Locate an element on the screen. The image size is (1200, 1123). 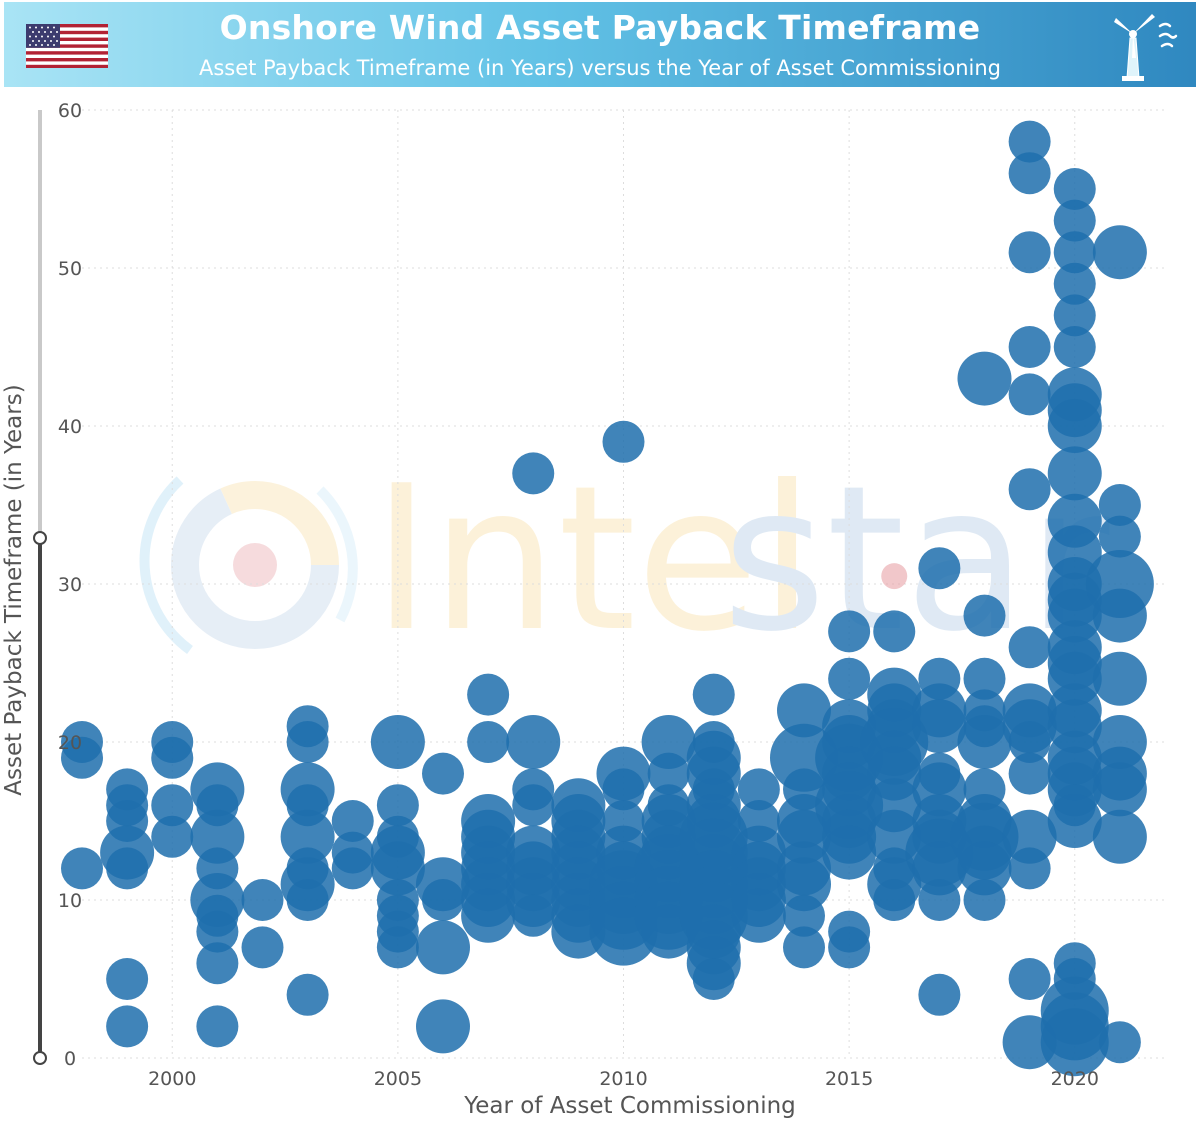
x-axis-title: Year of Asset Commissioning is located at coordinates (629, 1106).